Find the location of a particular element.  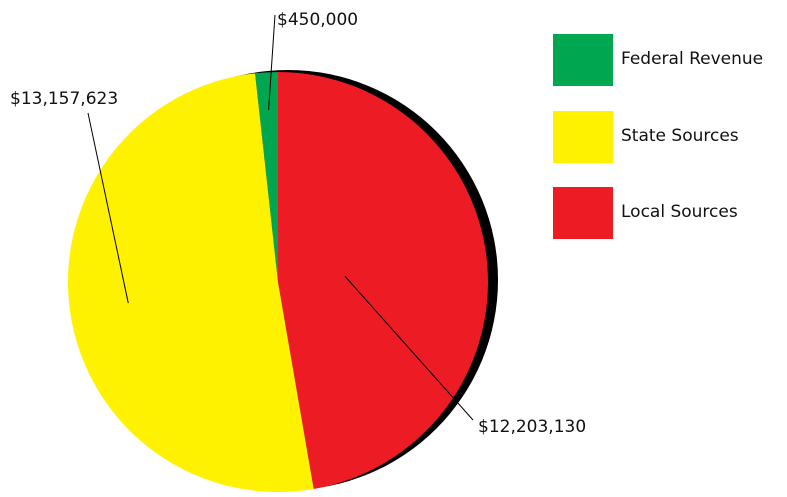

leader-line-federal-revenue is located at coordinates (272, 62).